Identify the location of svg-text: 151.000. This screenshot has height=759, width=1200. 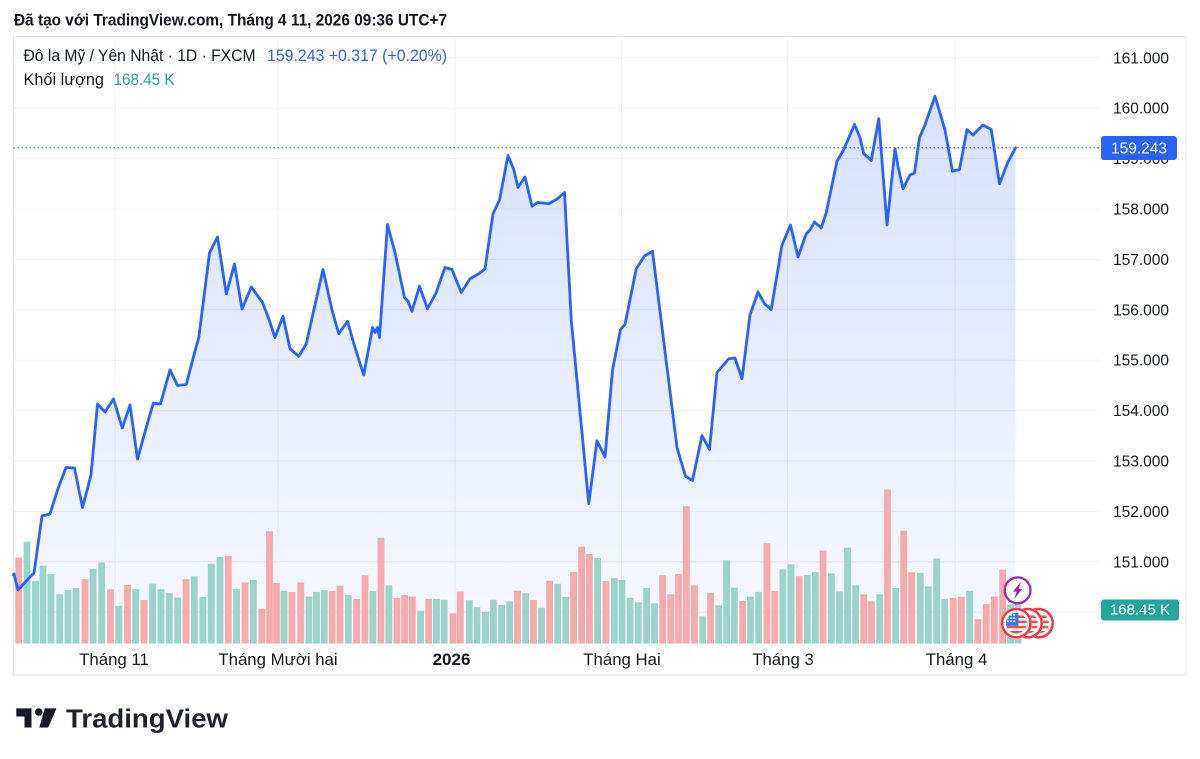
(1141, 562).